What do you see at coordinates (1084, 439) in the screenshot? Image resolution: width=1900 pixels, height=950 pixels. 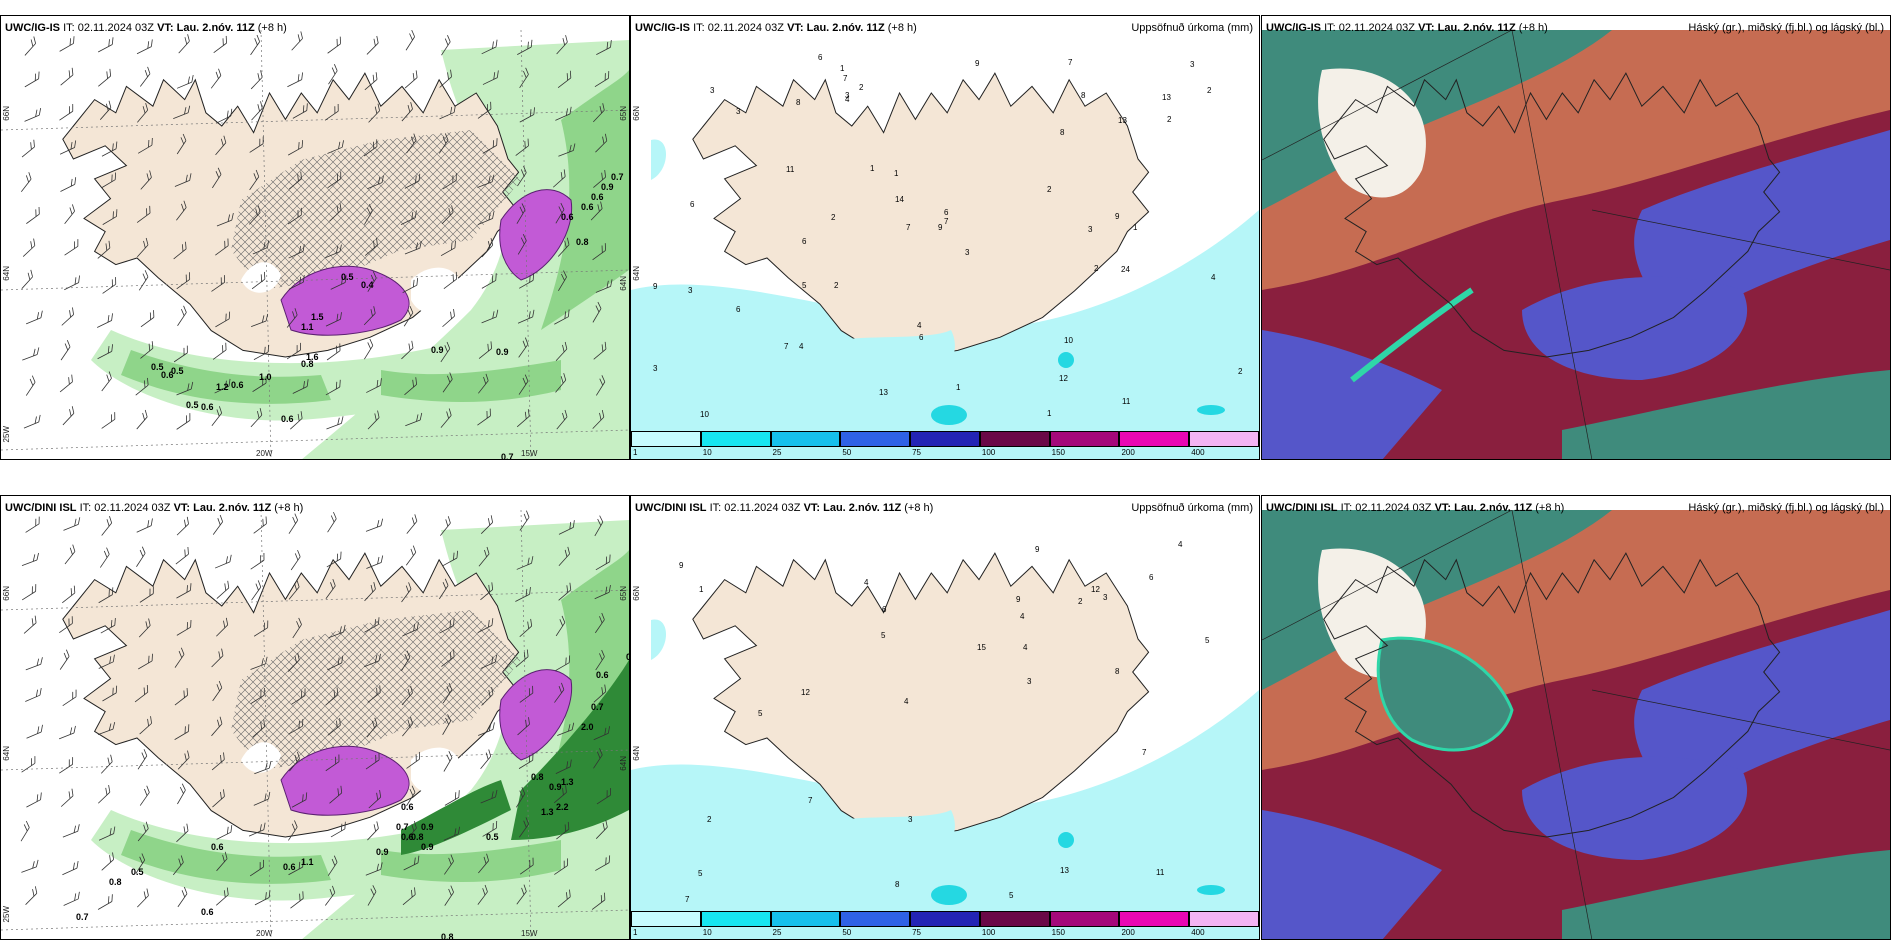 I see `colorbar-swatch` at bounding box center [1084, 439].